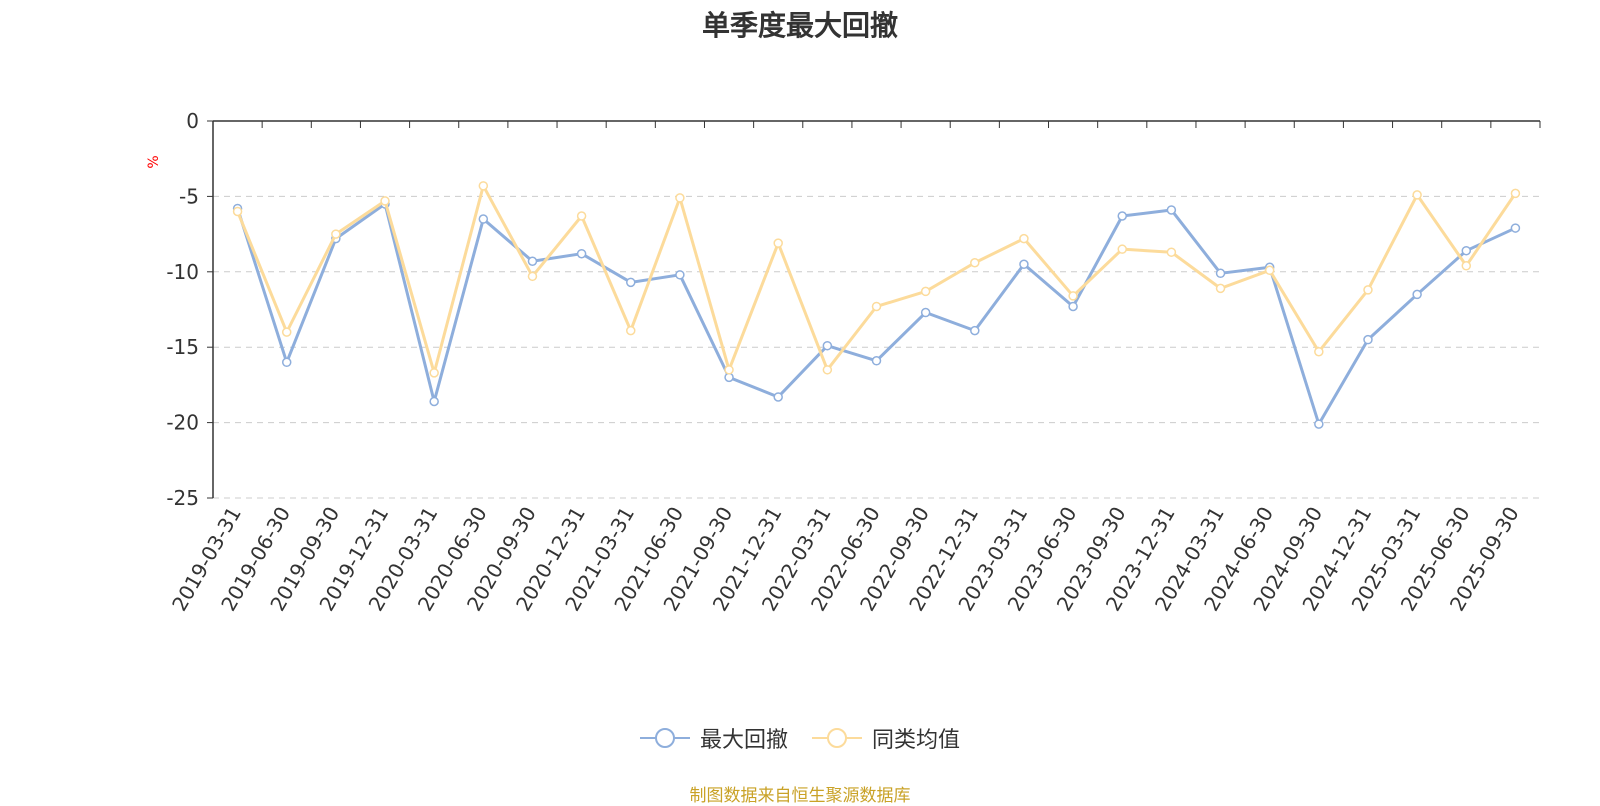 This screenshot has width=1600, height=806. What do you see at coordinates (192, 121) in the screenshot?
I see `y-tick-label: 0` at bounding box center [192, 121].